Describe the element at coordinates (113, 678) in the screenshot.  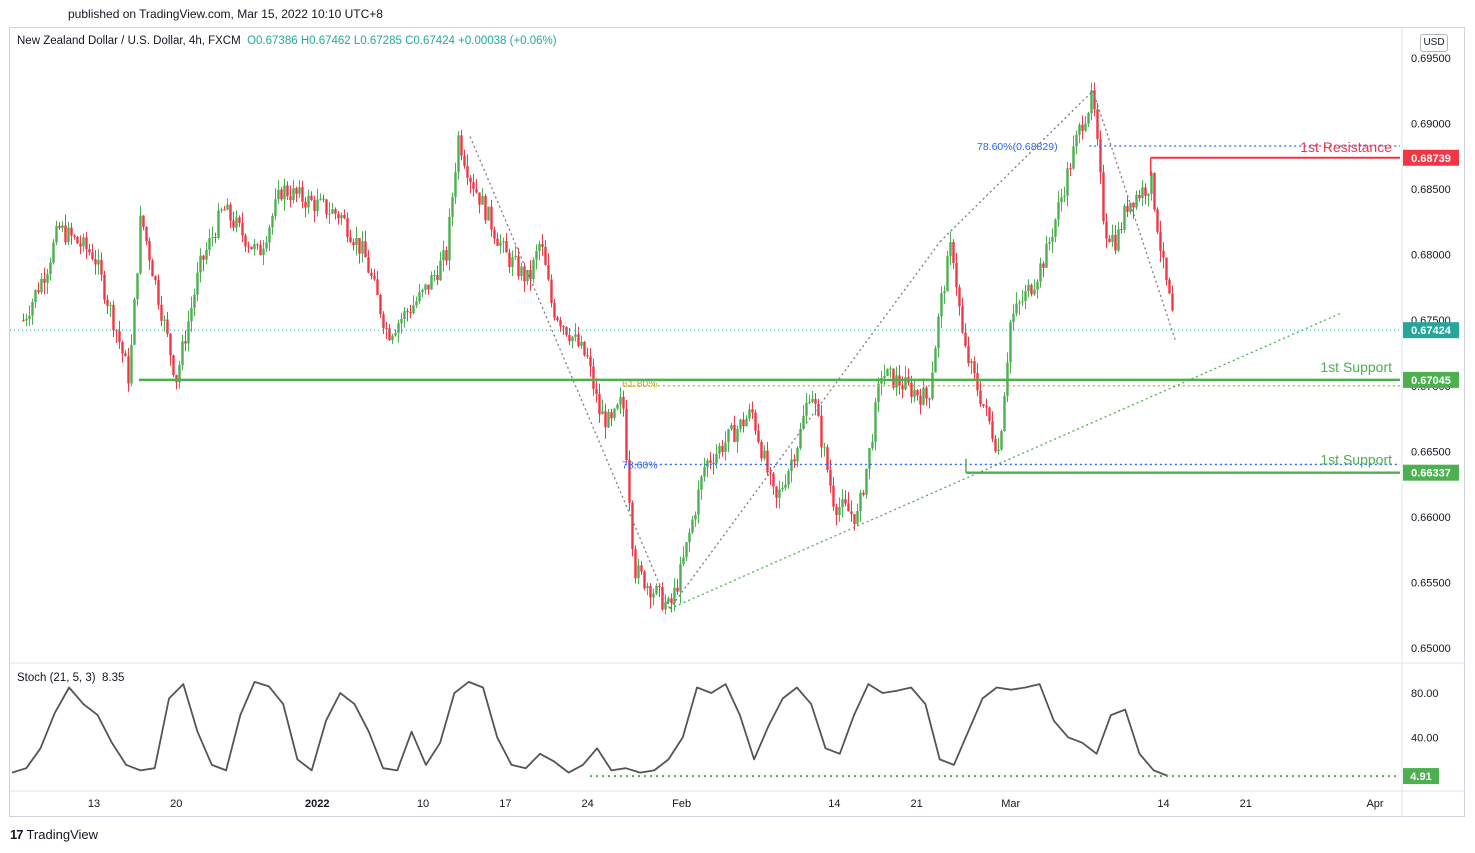
I see `stoch-value: 8.35` at that location.